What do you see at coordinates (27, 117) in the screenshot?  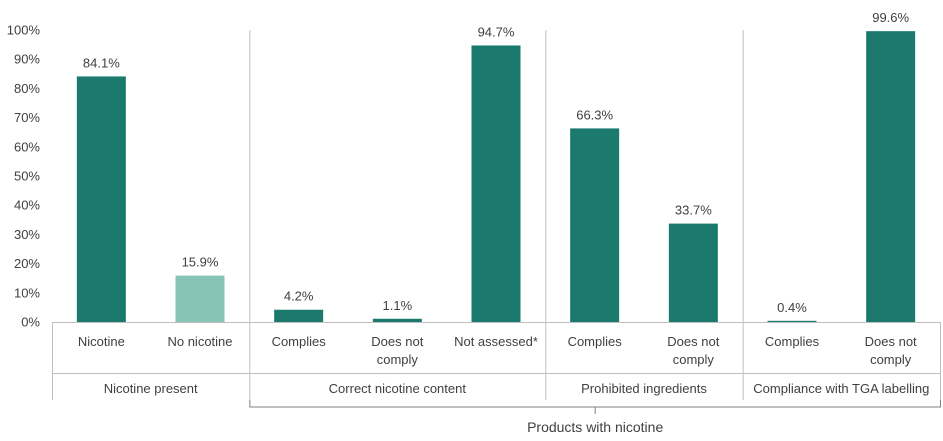 I see `y-tick-label: 70%` at bounding box center [27, 117].